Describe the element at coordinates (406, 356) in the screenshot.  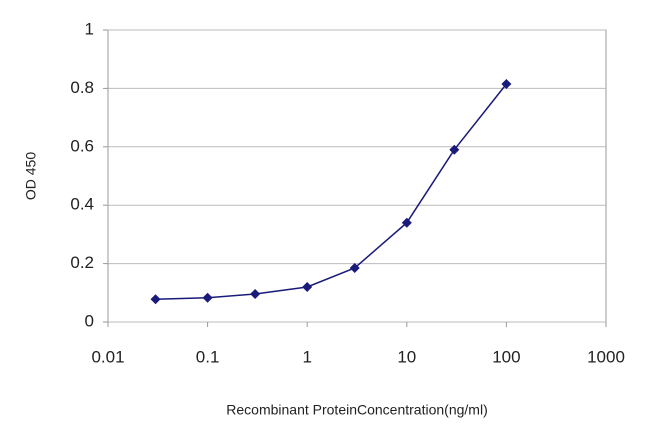
I see `x-tick-label: 10` at that location.